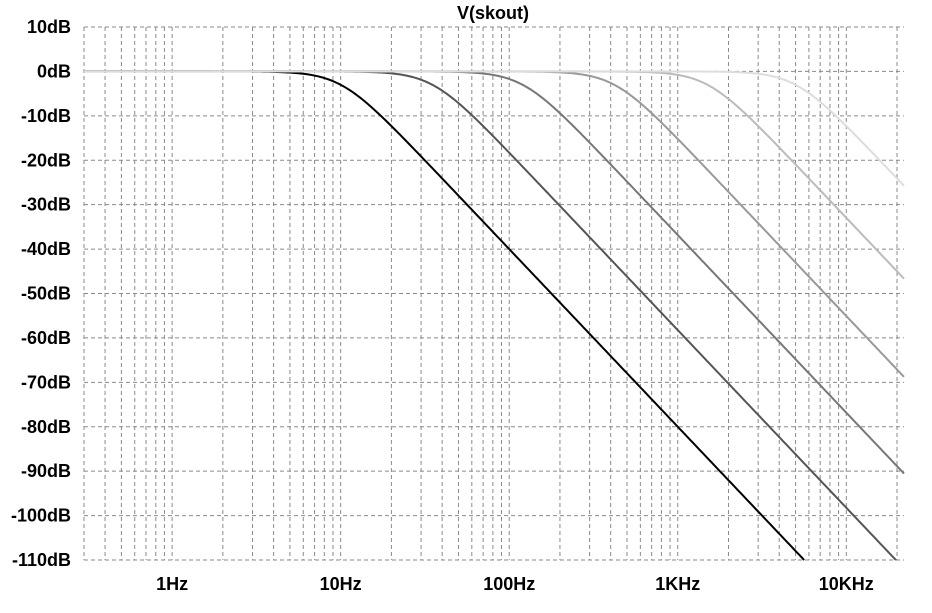 This screenshot has height=613, width=932. Describe the element at coordinates (54, 71) in the screenshot. I see `y-tick-label: 0dB` at that location.